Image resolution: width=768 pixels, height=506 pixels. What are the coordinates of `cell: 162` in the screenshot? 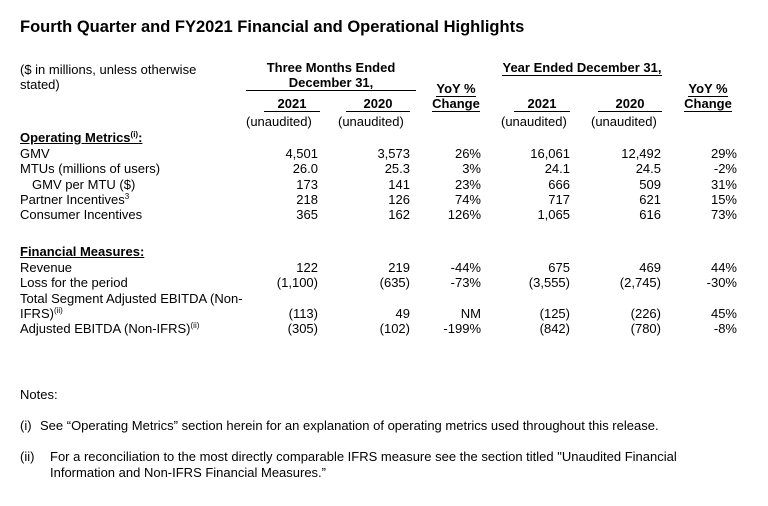 It's located at (399, 215).